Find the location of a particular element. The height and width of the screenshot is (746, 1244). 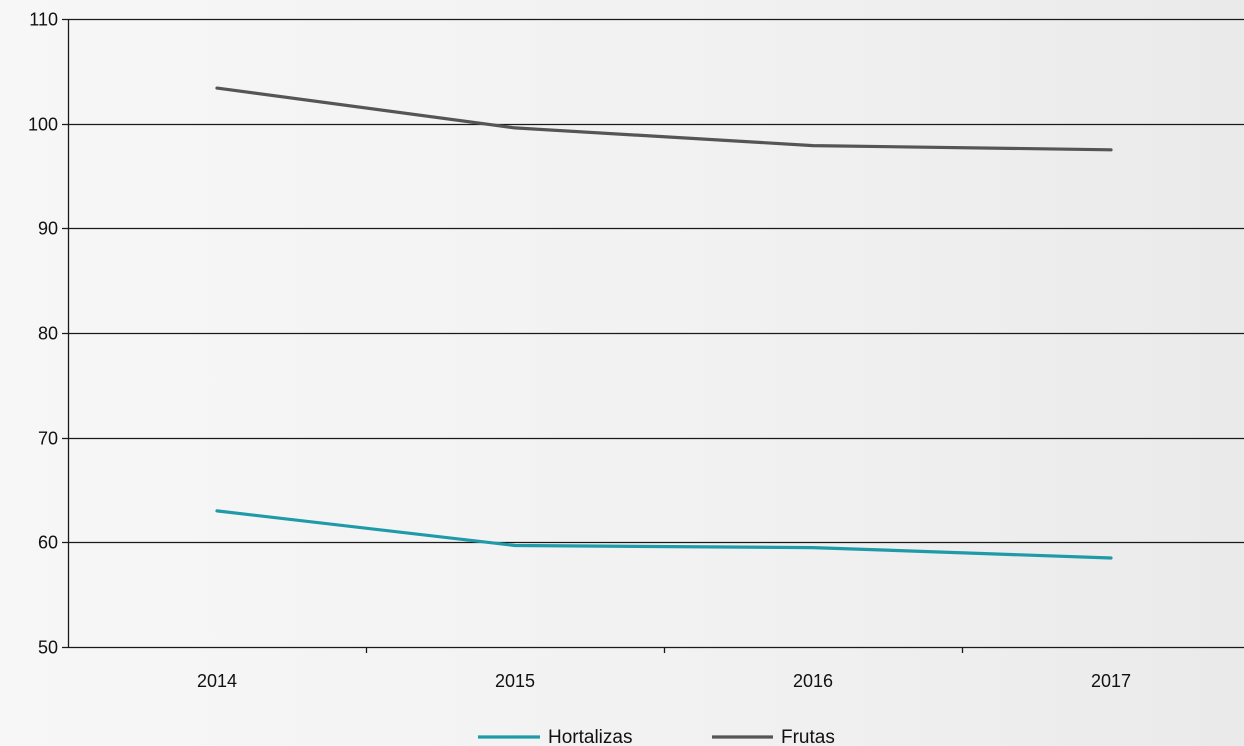

x-tick-label: 2017 is located at coordinates (1111, 681).